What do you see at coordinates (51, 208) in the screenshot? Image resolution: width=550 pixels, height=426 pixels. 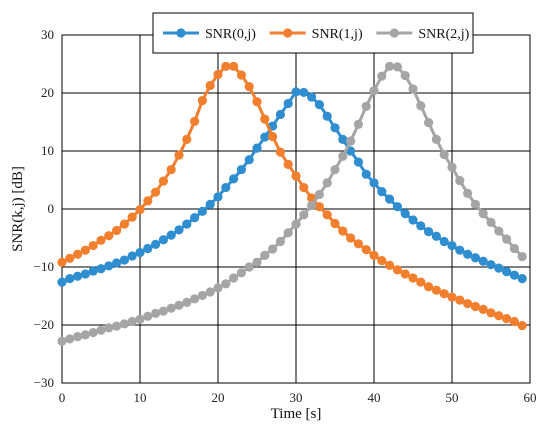 I see `y-tick-label: 0` at bounding box center [51, 208].